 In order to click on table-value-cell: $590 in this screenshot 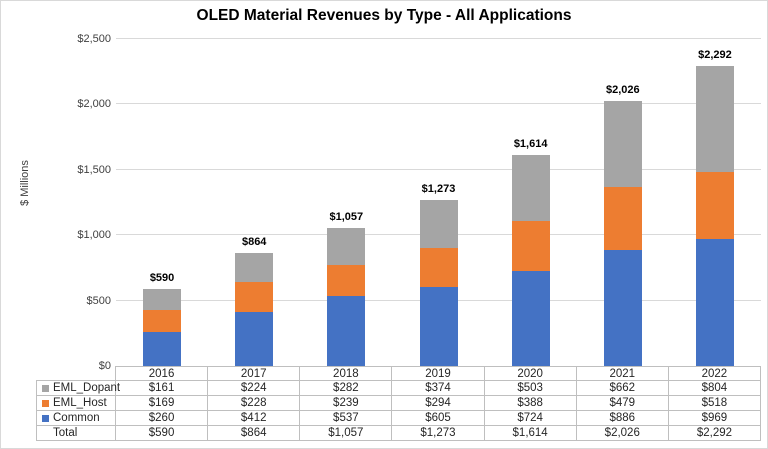, I will do `click(162, 433)`.